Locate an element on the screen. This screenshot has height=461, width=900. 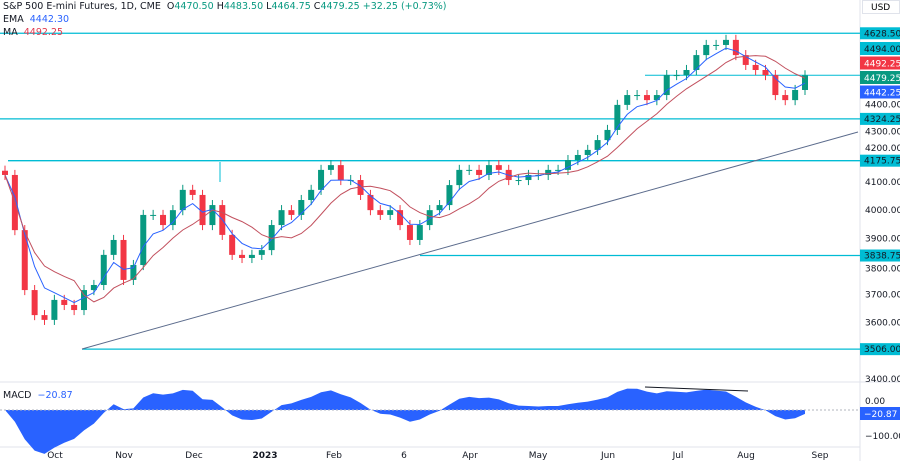
y-tick-label: 4300.00 is located at coordinates (882, 133).